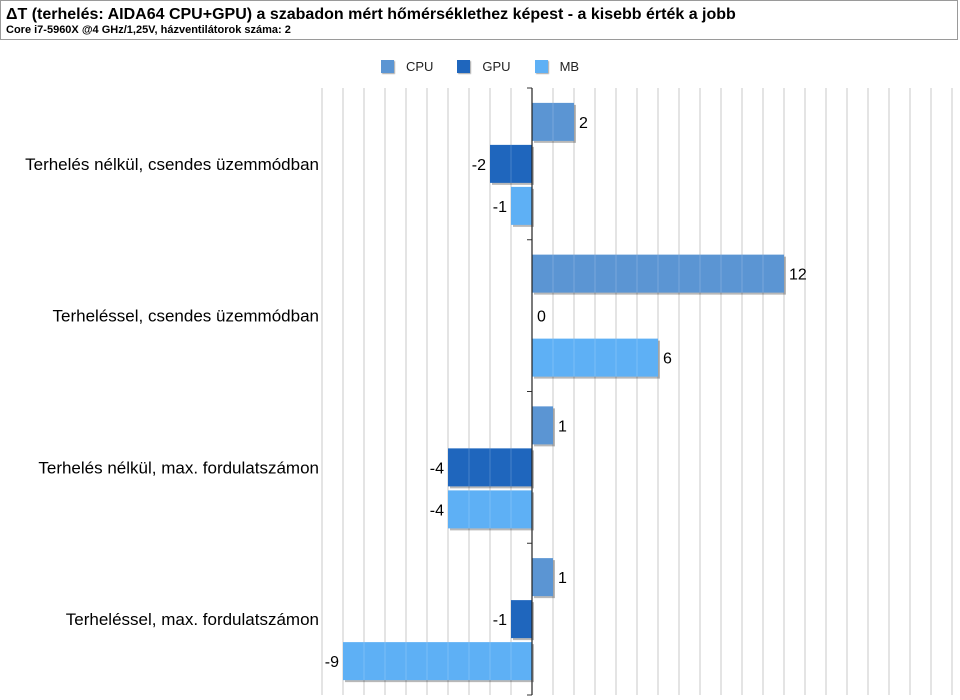 The height and width of the screenshot is (700, 960). Describe the element at coordinates (479, 165) in the screenshot. I see `data-label-gpu: -2` at that location.